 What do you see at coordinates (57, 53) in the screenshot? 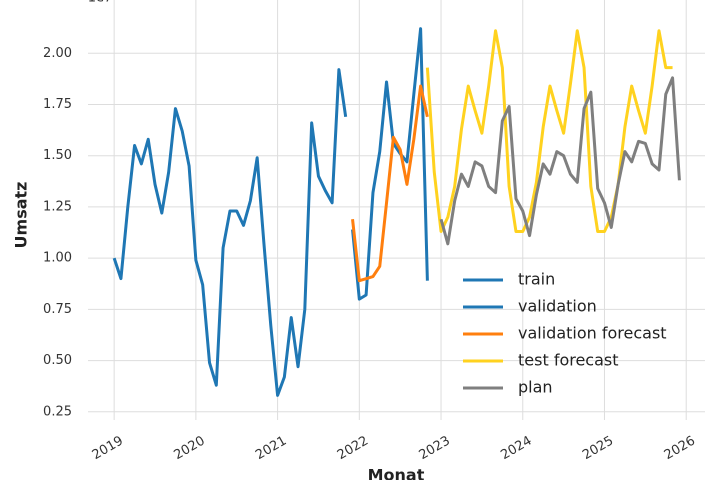
I see `y-tick-label: 2.00` at bounding box center [57, 53].